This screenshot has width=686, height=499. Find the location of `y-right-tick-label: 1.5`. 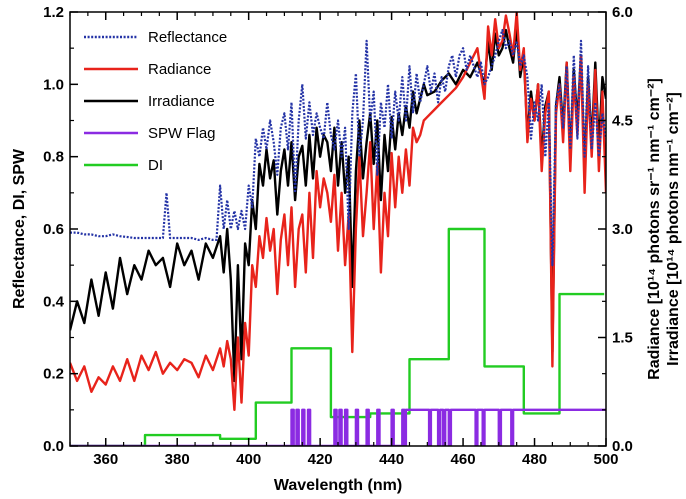

y-right-tick-label: 1.5 is located at coordinates (622, 338).